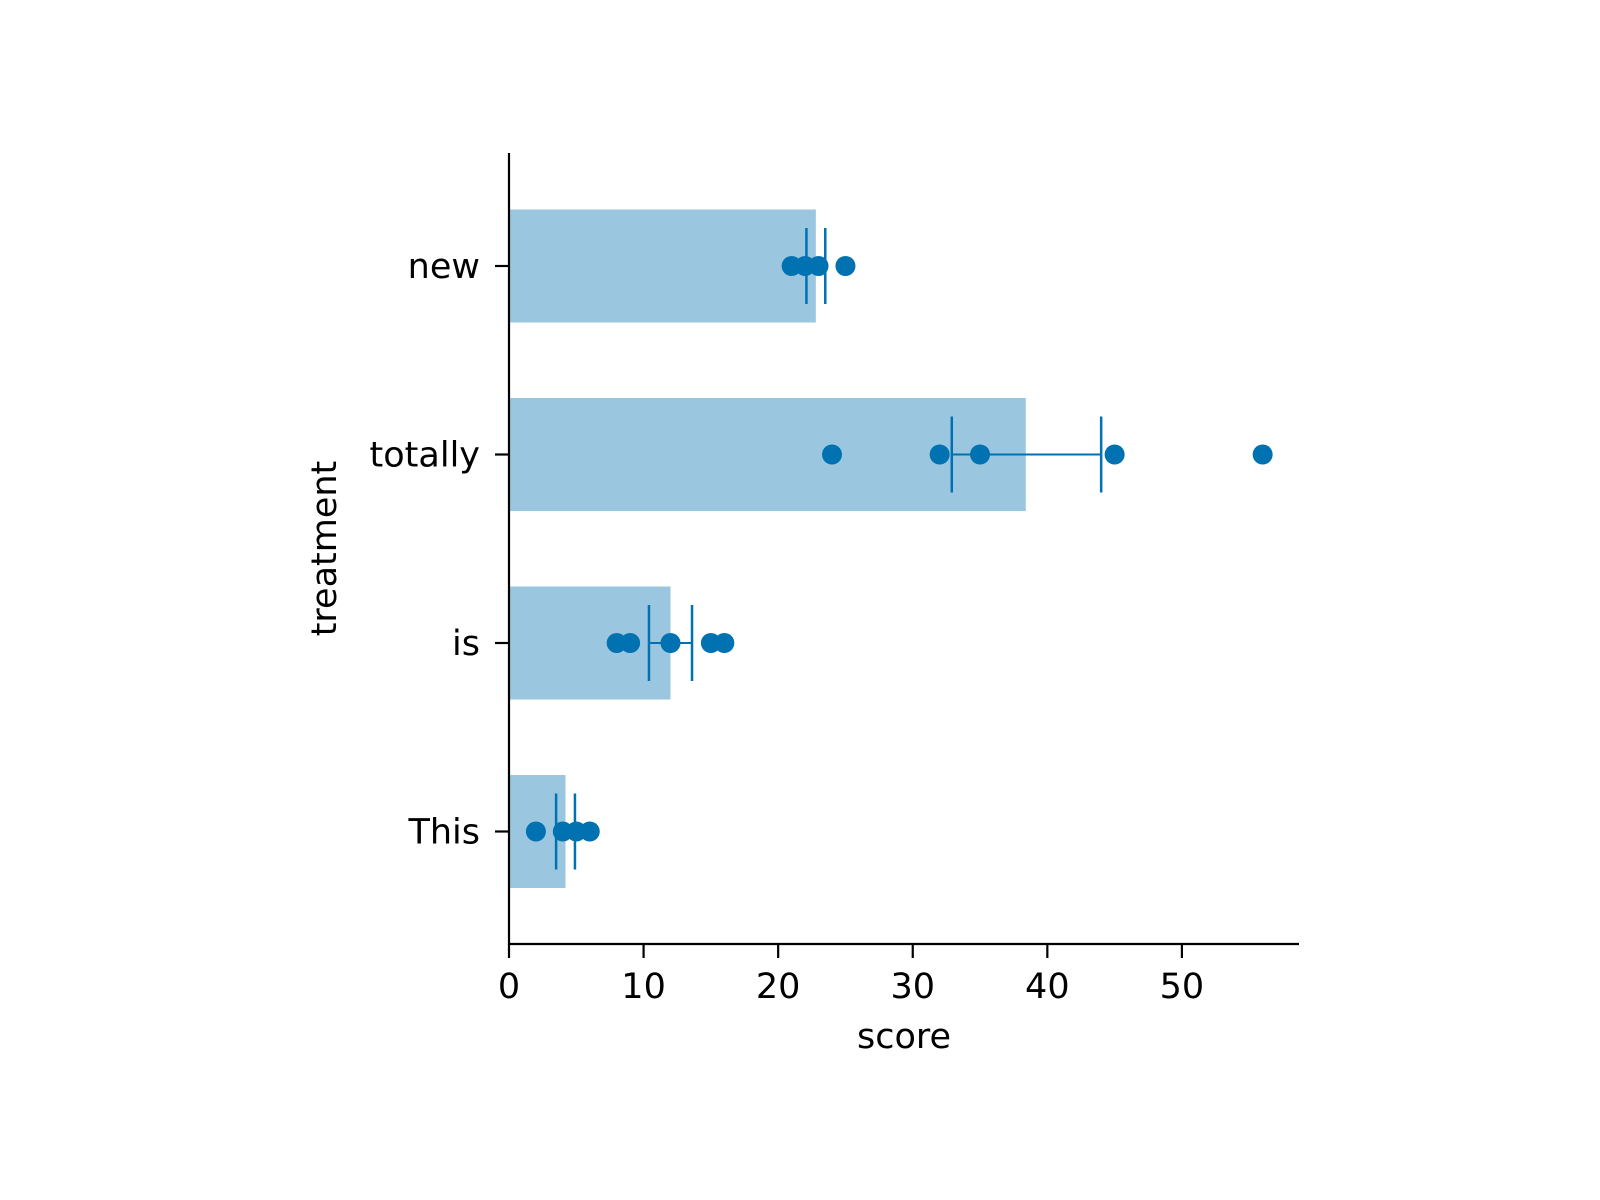 This screenshot has height=1200, width=1600. I want to click on y-tick-label-totally: totally, so click(425, 456).